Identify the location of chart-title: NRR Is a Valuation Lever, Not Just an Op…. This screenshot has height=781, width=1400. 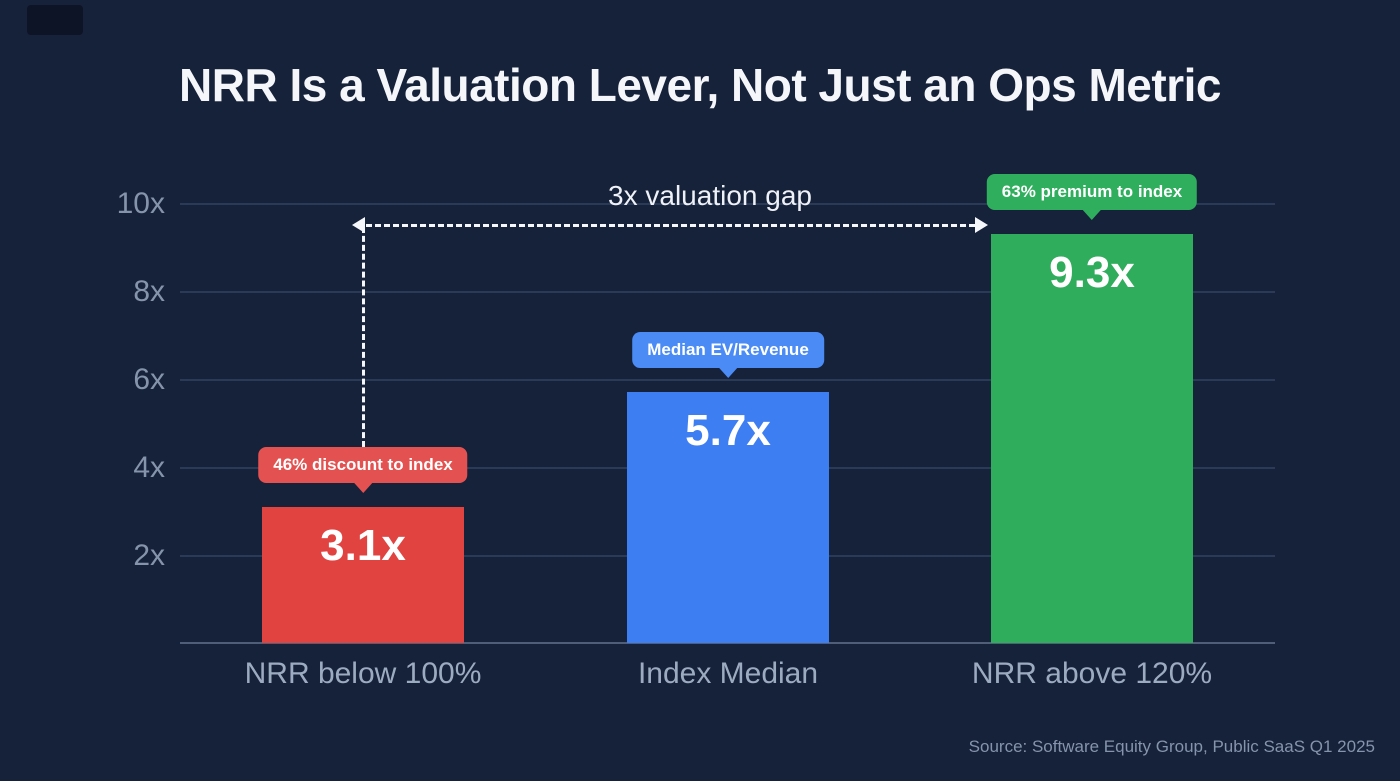
(700, 85).